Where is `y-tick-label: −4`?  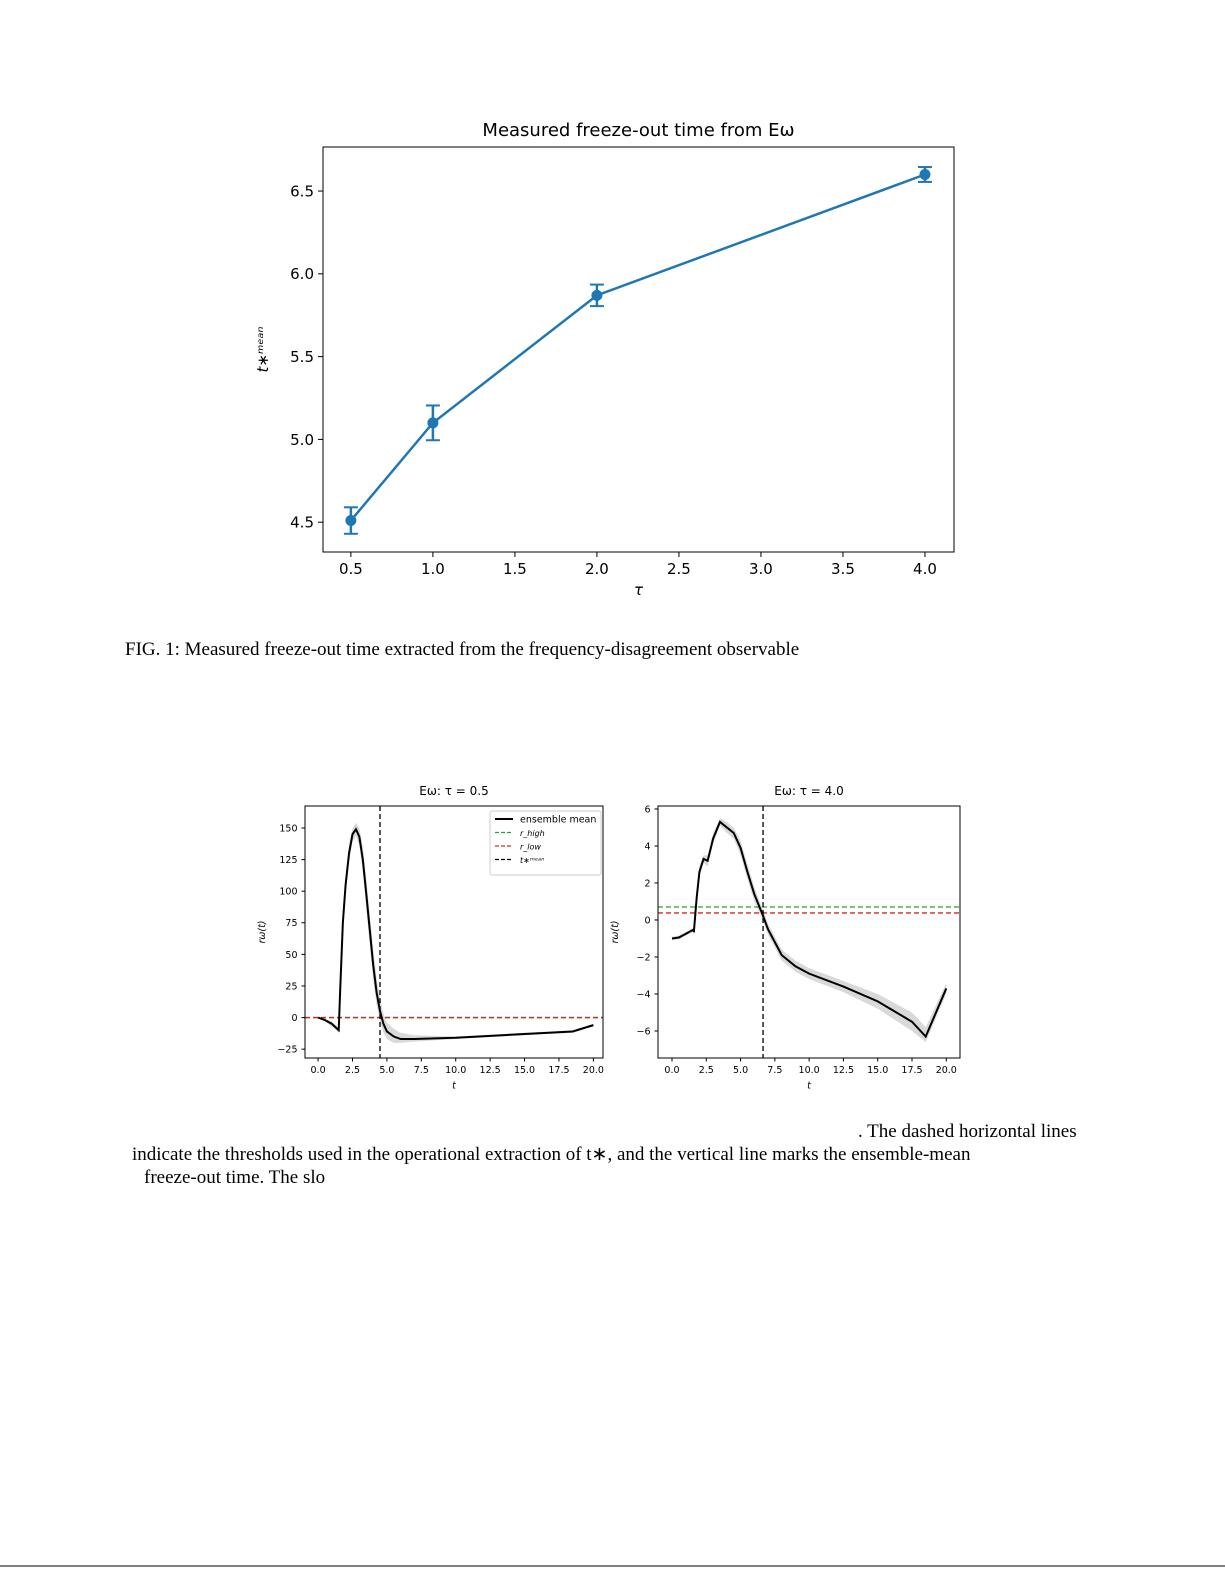 y-tick-label: −4 is located at coordinates (643, 994).